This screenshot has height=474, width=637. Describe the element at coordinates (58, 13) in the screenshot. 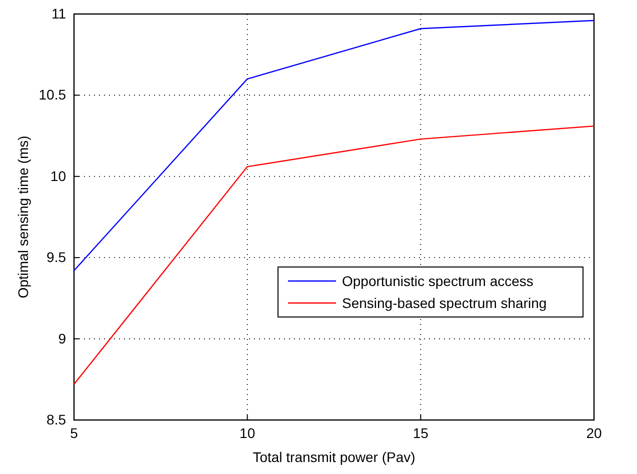

I see `y-tick-label: 11` at that location.